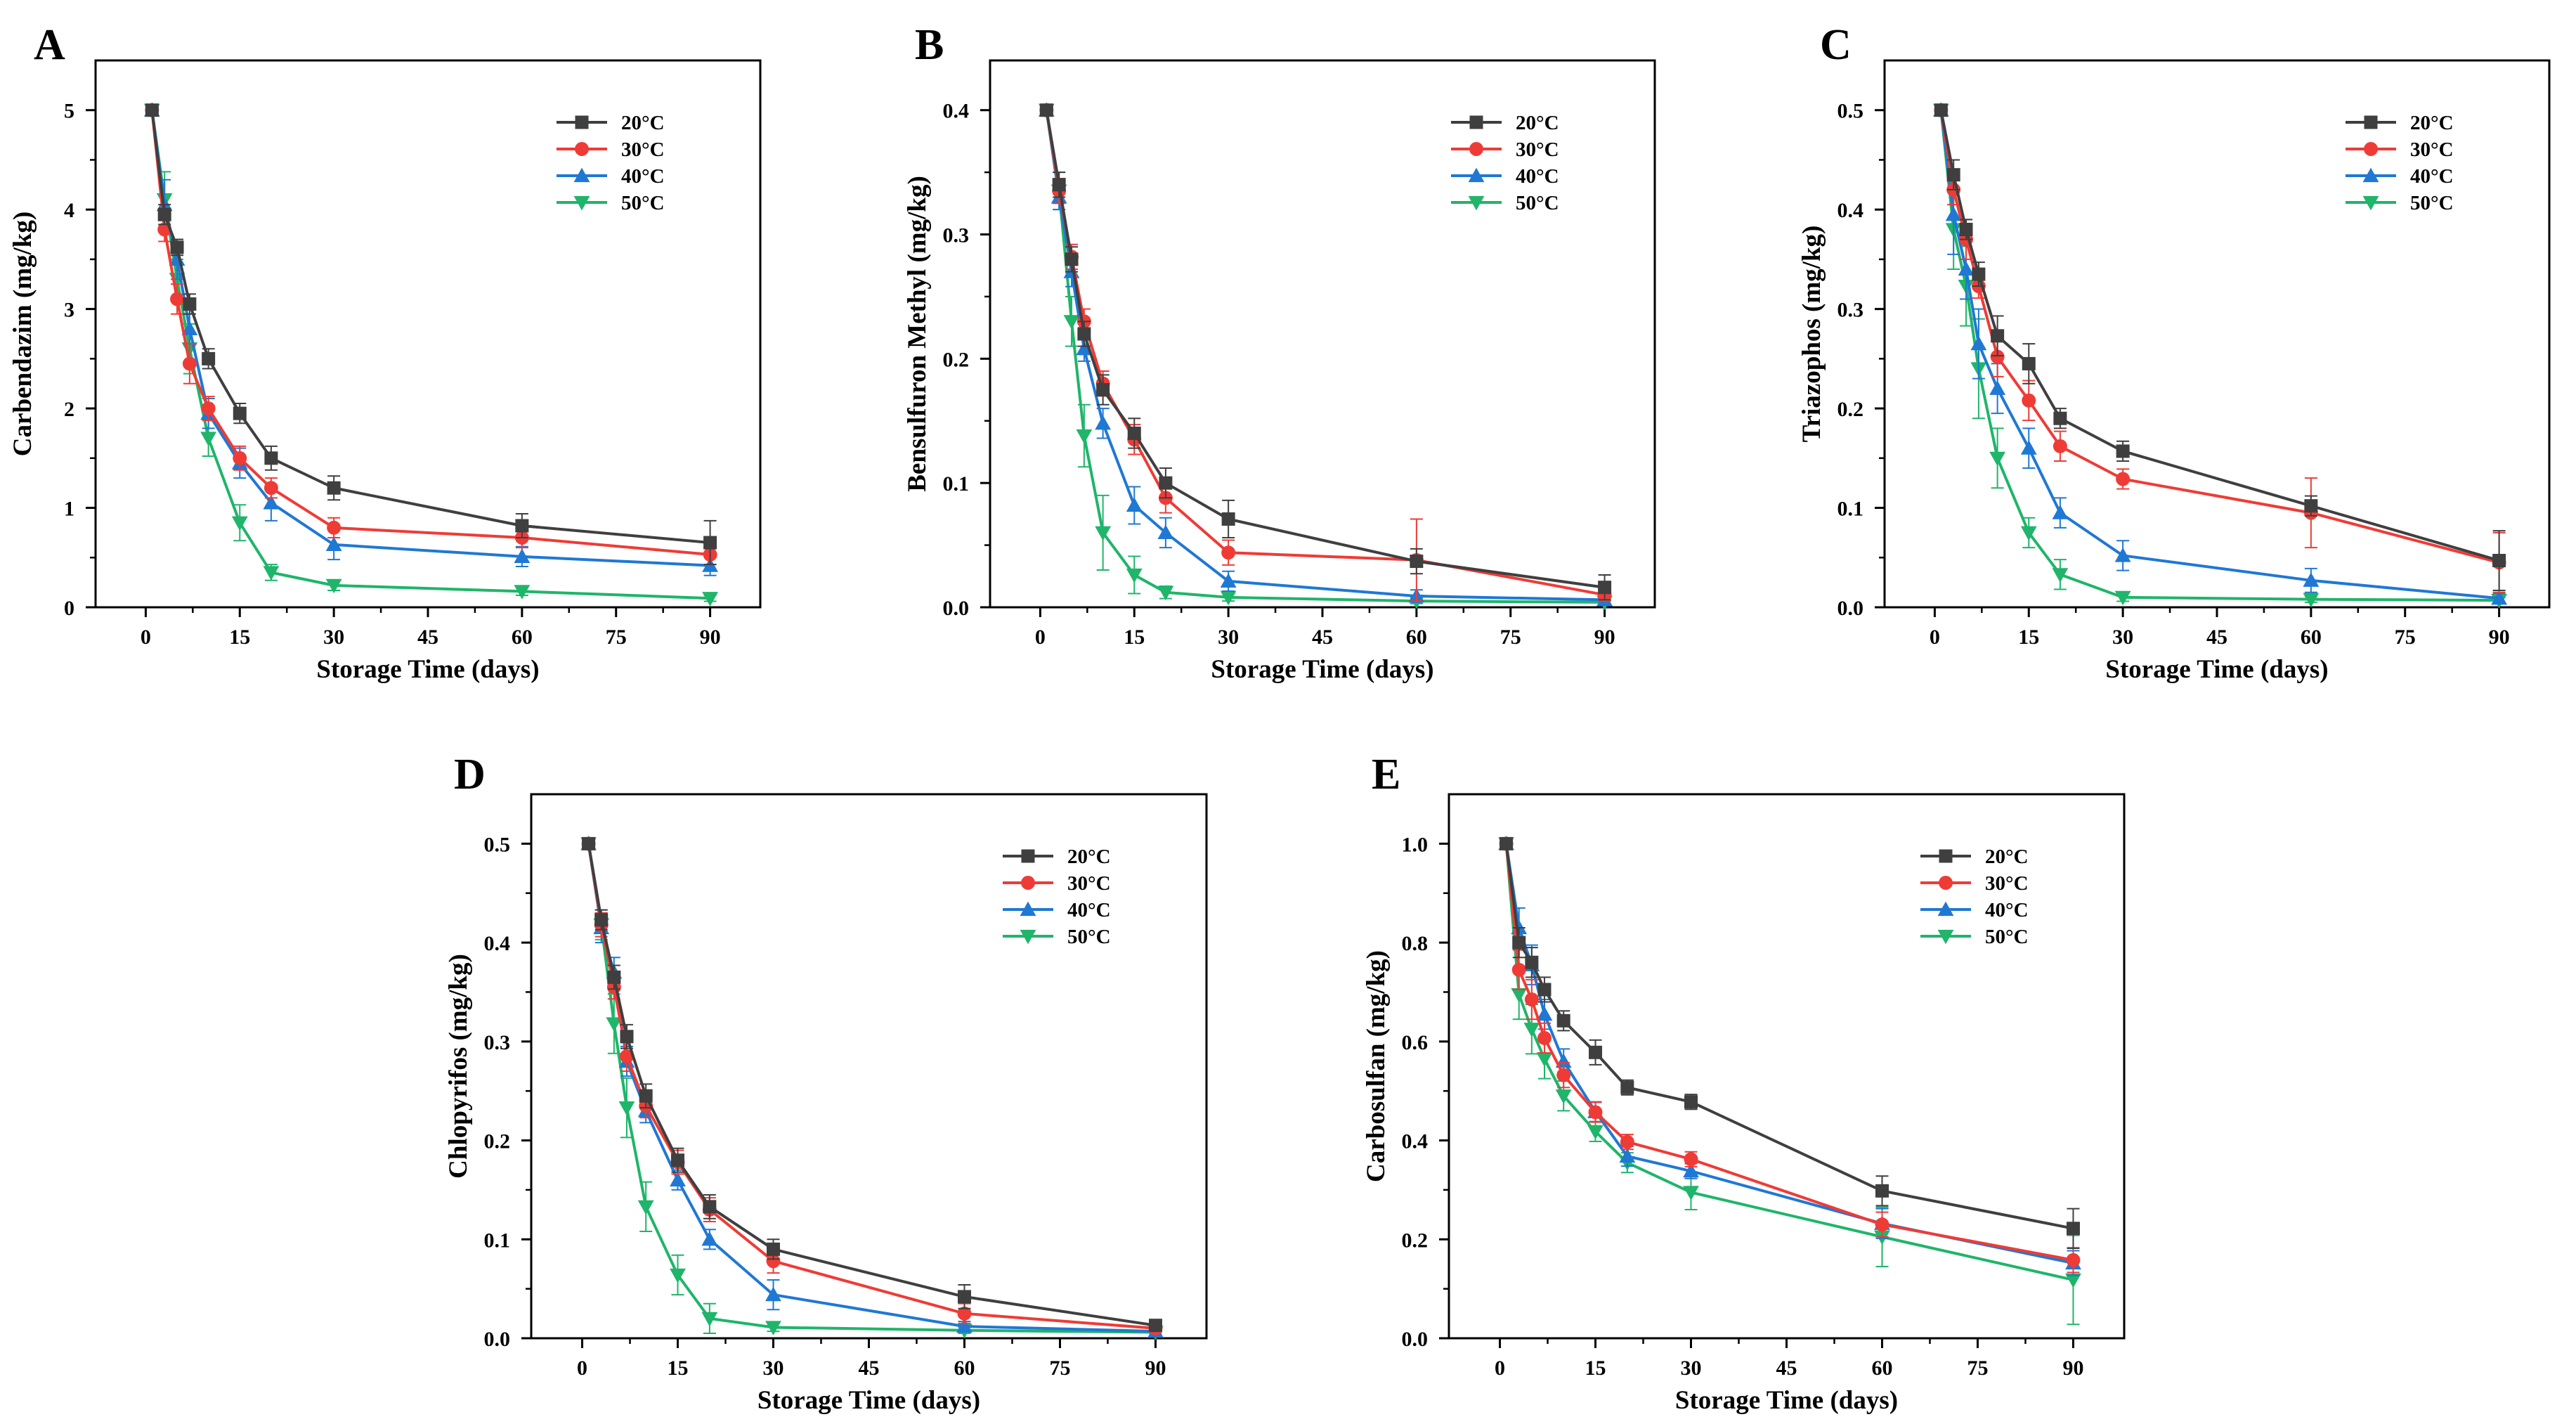  I want to click on y-tick-label: 0.3, so click(497, 1042).